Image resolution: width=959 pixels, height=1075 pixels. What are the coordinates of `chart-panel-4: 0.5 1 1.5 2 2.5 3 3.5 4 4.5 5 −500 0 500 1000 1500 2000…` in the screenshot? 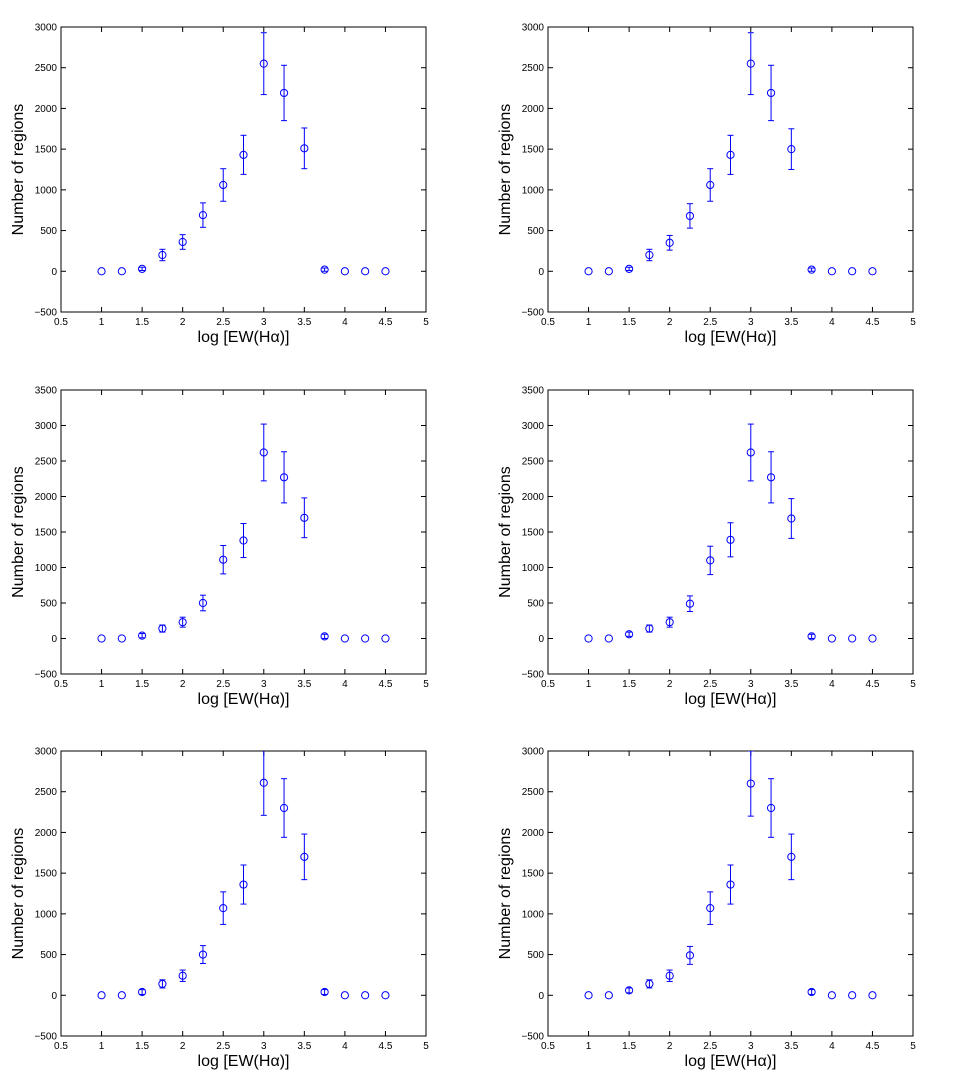 It's located at (706, 547).